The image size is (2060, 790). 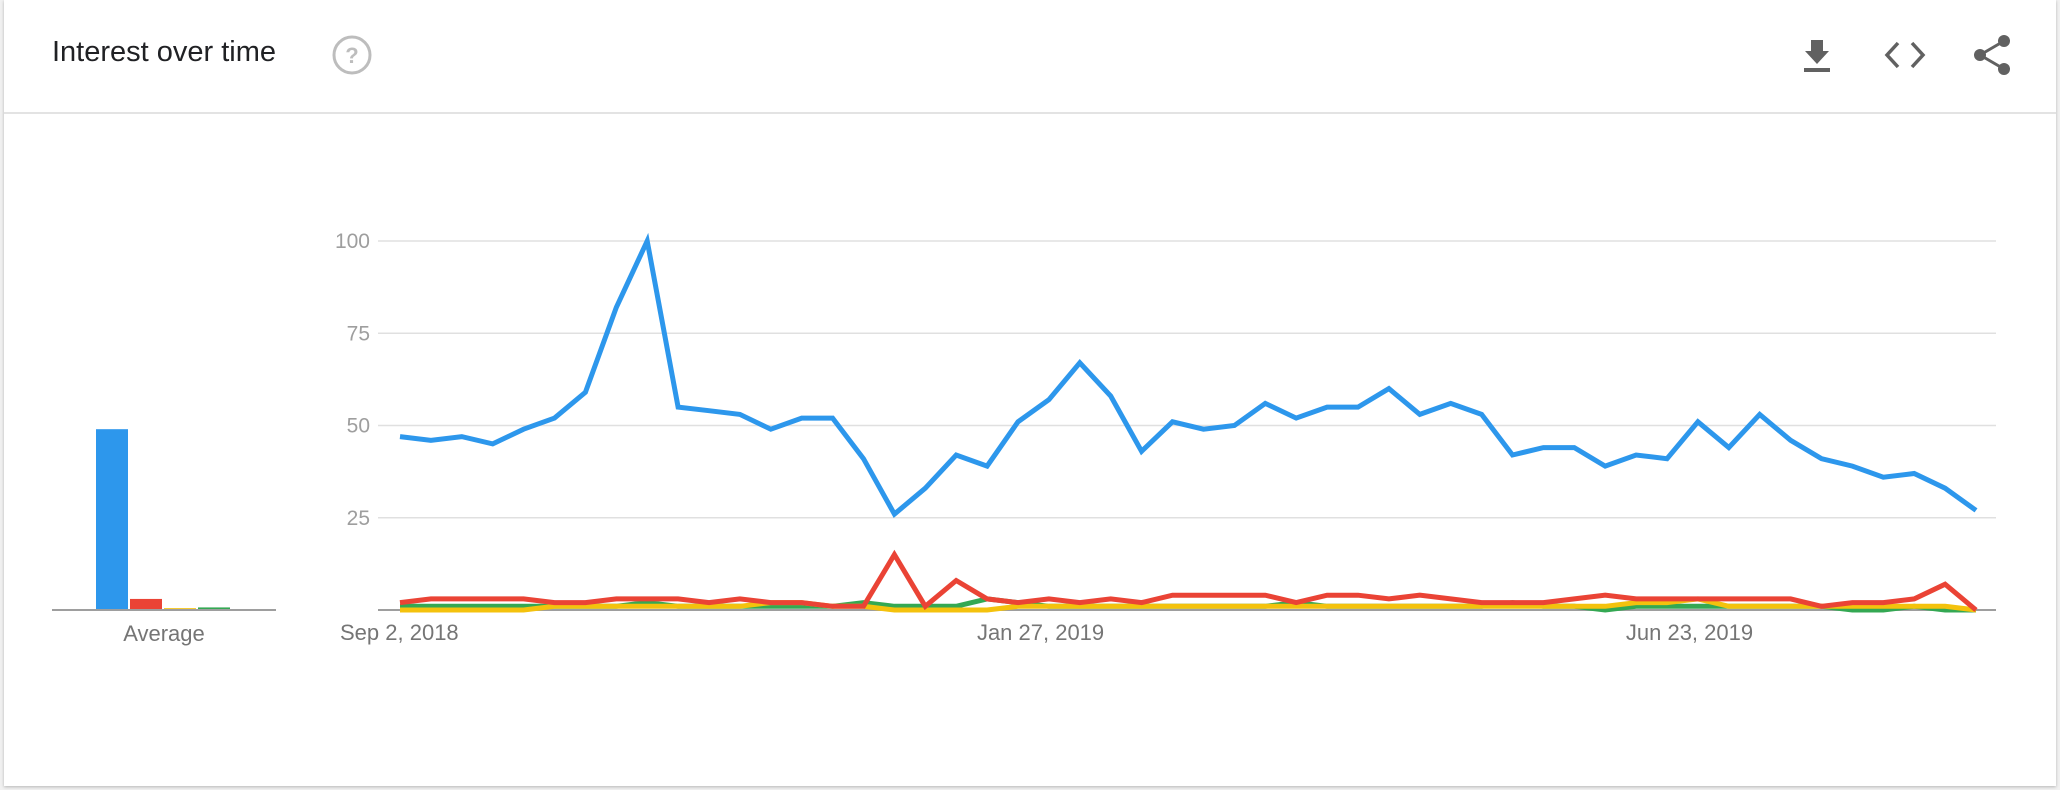 I want to click on average-label: Average, so click(x=164, y=633).